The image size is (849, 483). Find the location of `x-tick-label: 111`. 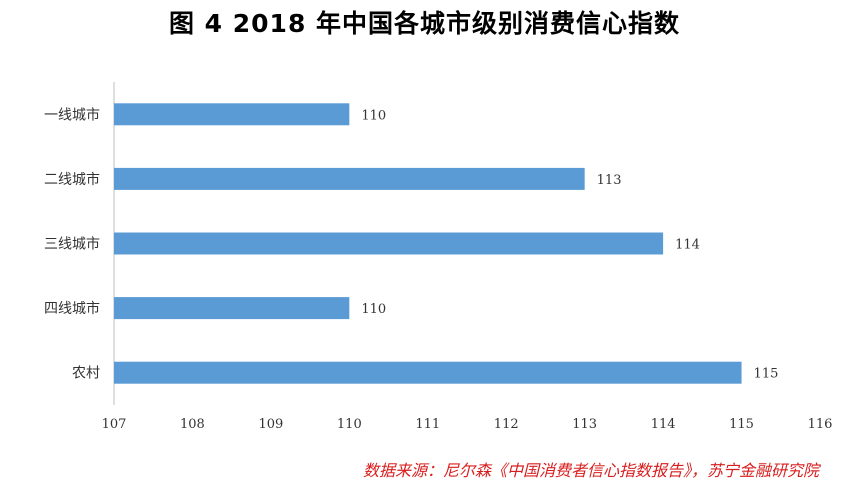

x-tick-label: 111 is located at coordinates (427, 424).